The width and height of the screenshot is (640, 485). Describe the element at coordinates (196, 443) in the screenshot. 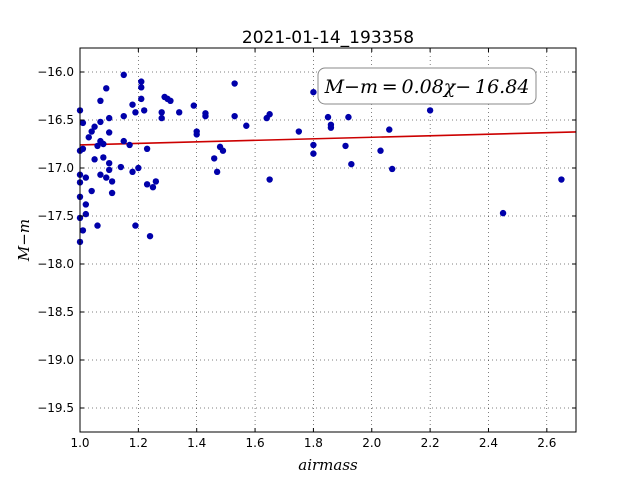

I see `x-tick-label: 1.4` at that location.